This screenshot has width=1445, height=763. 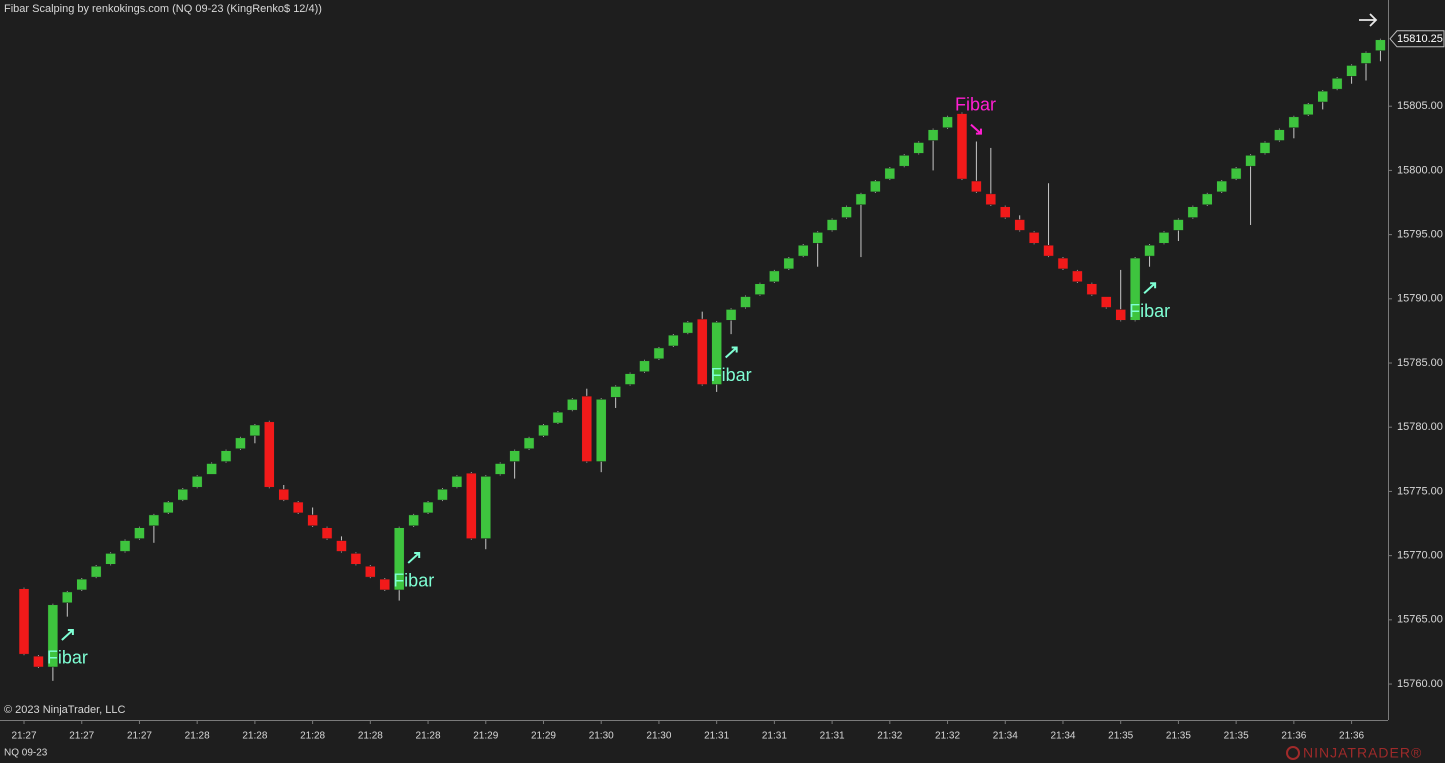 I want to click on copyright: © 2023 NinjaTrader, LLC, so click(x=64, y=710).